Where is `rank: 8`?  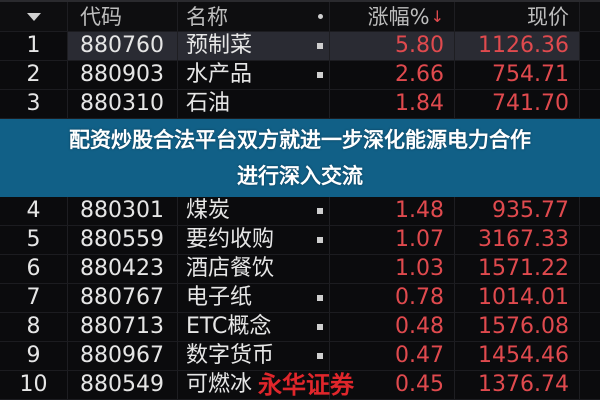
rank: 8 is located at coordinates (34, 327).